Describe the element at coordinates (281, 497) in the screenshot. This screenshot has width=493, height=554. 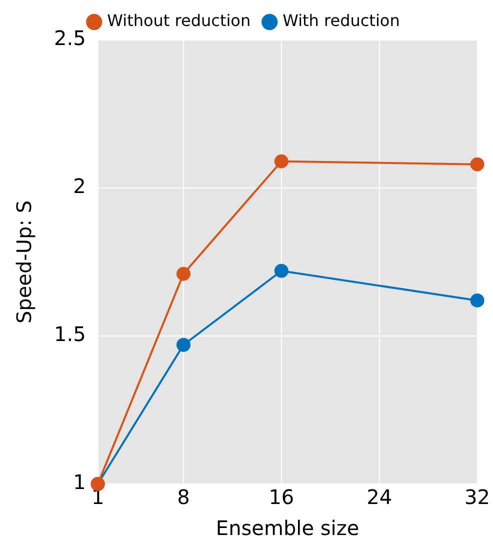
I see `x-tick-label: 16` at that location.